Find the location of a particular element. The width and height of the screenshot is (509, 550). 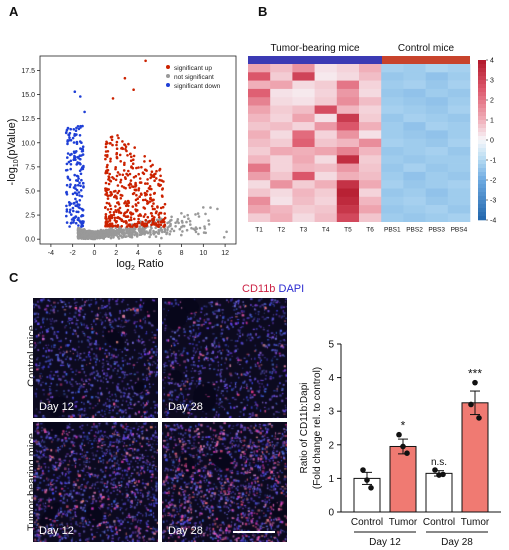

colorbar-tick-label: -3 is located at coordinates (493, 201).